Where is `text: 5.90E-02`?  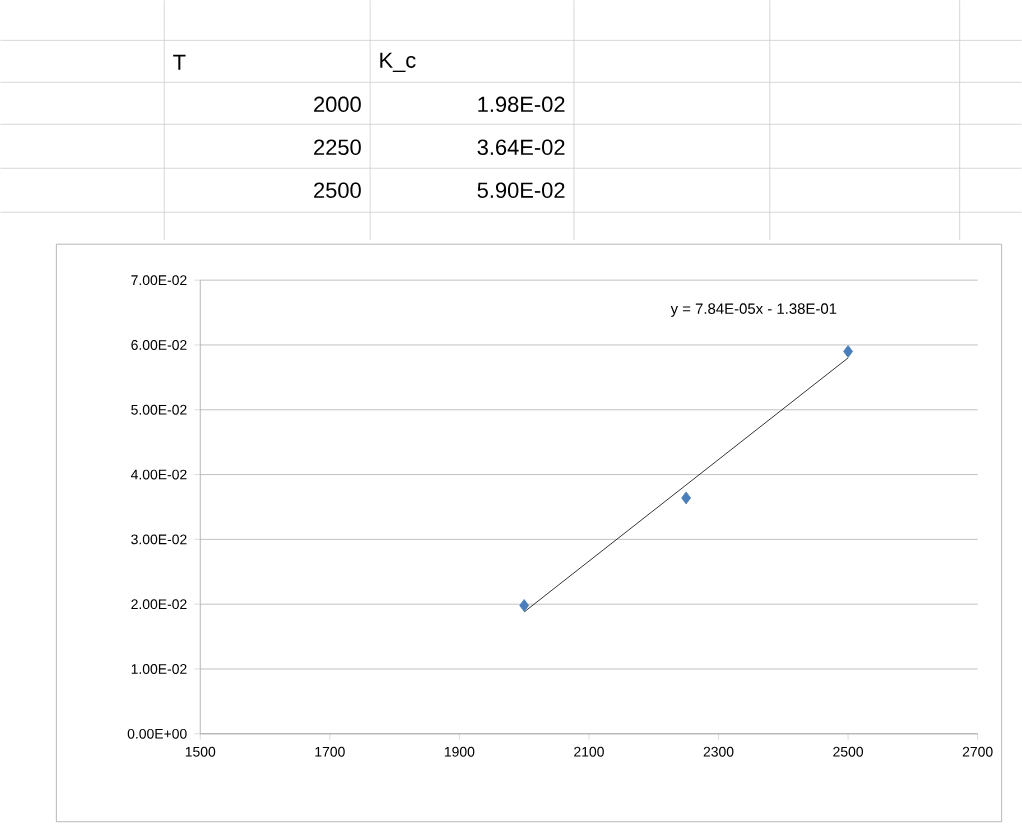 text: 5.90E-02 is located at coordinates (521, 190).